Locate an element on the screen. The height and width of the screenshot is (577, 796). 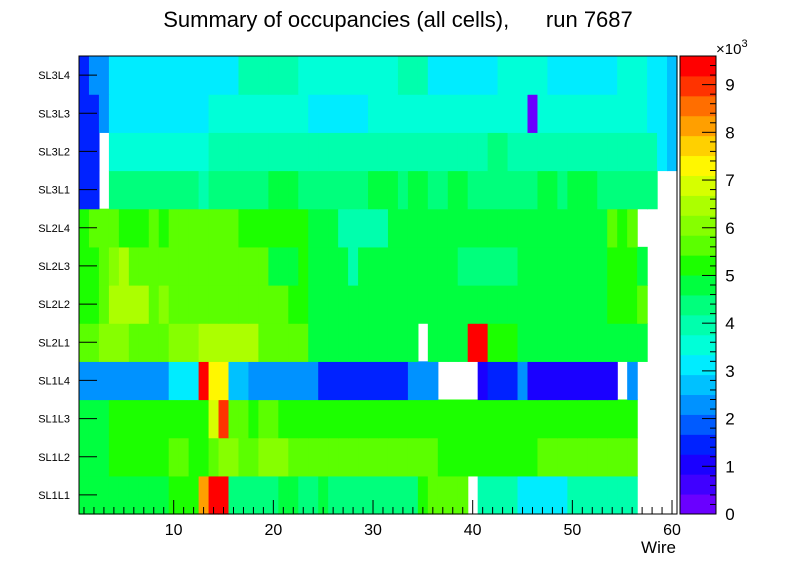
y-tick-label-SL2L3: SL2L3 is located at coordinates (54, 267).